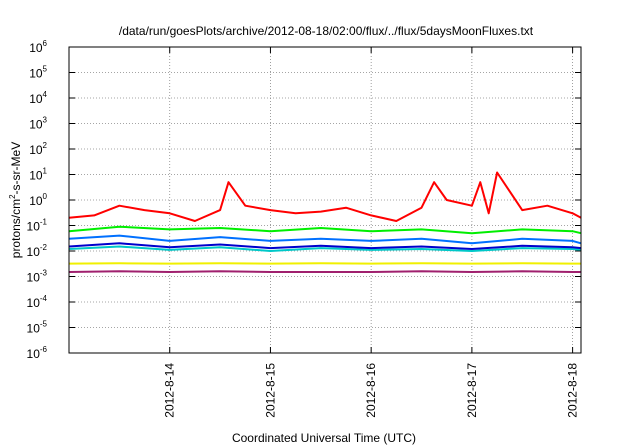  Describe the element at coordinates (44, 222) in the screenshot. I see `y-tick-exponent: -1` at that location.